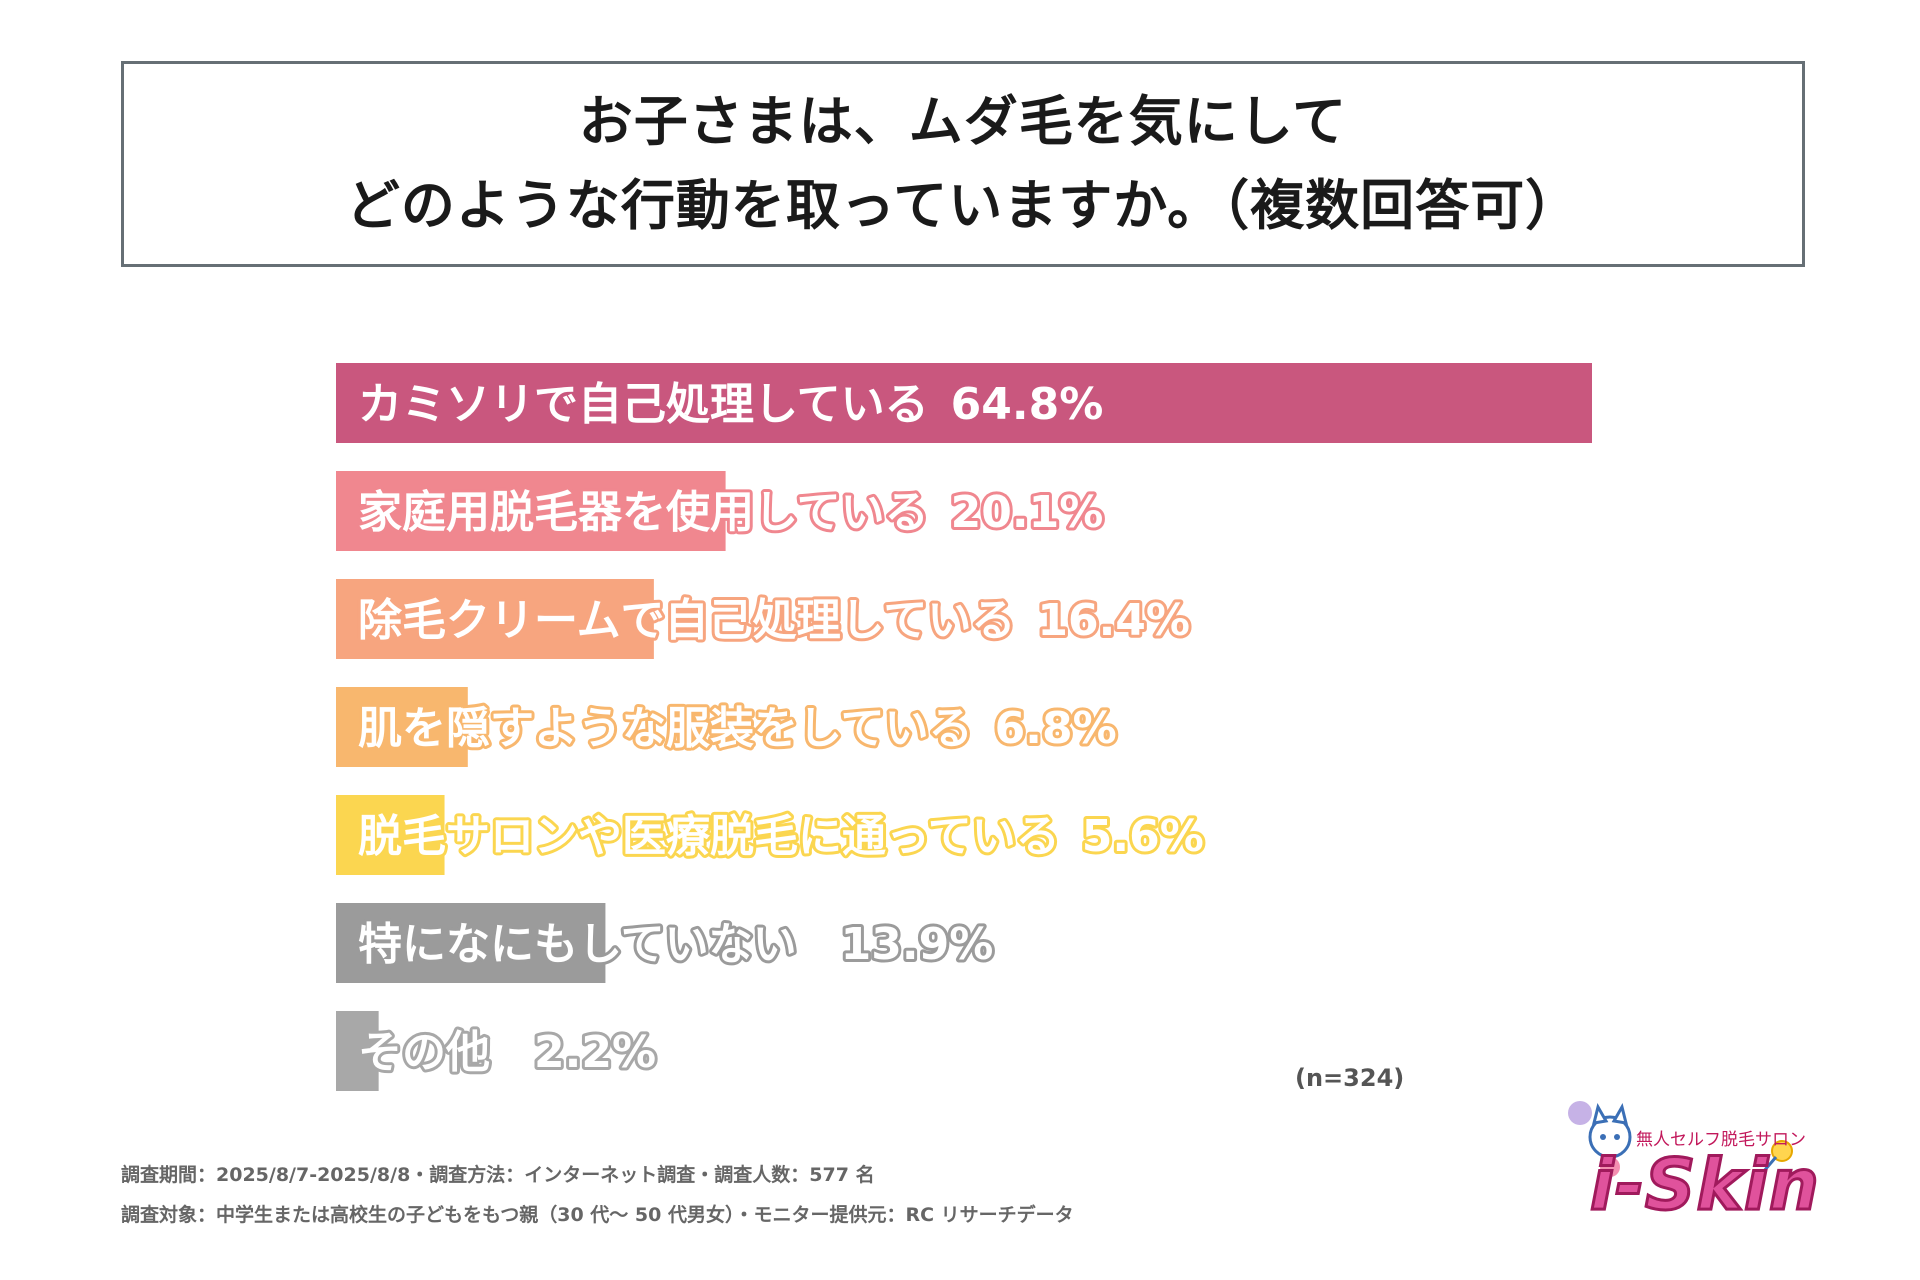  What do you see at coordinates (1777, 1156) in the screenshot?
I see `sparkle-icon` at bounding box center [1777, 1156].